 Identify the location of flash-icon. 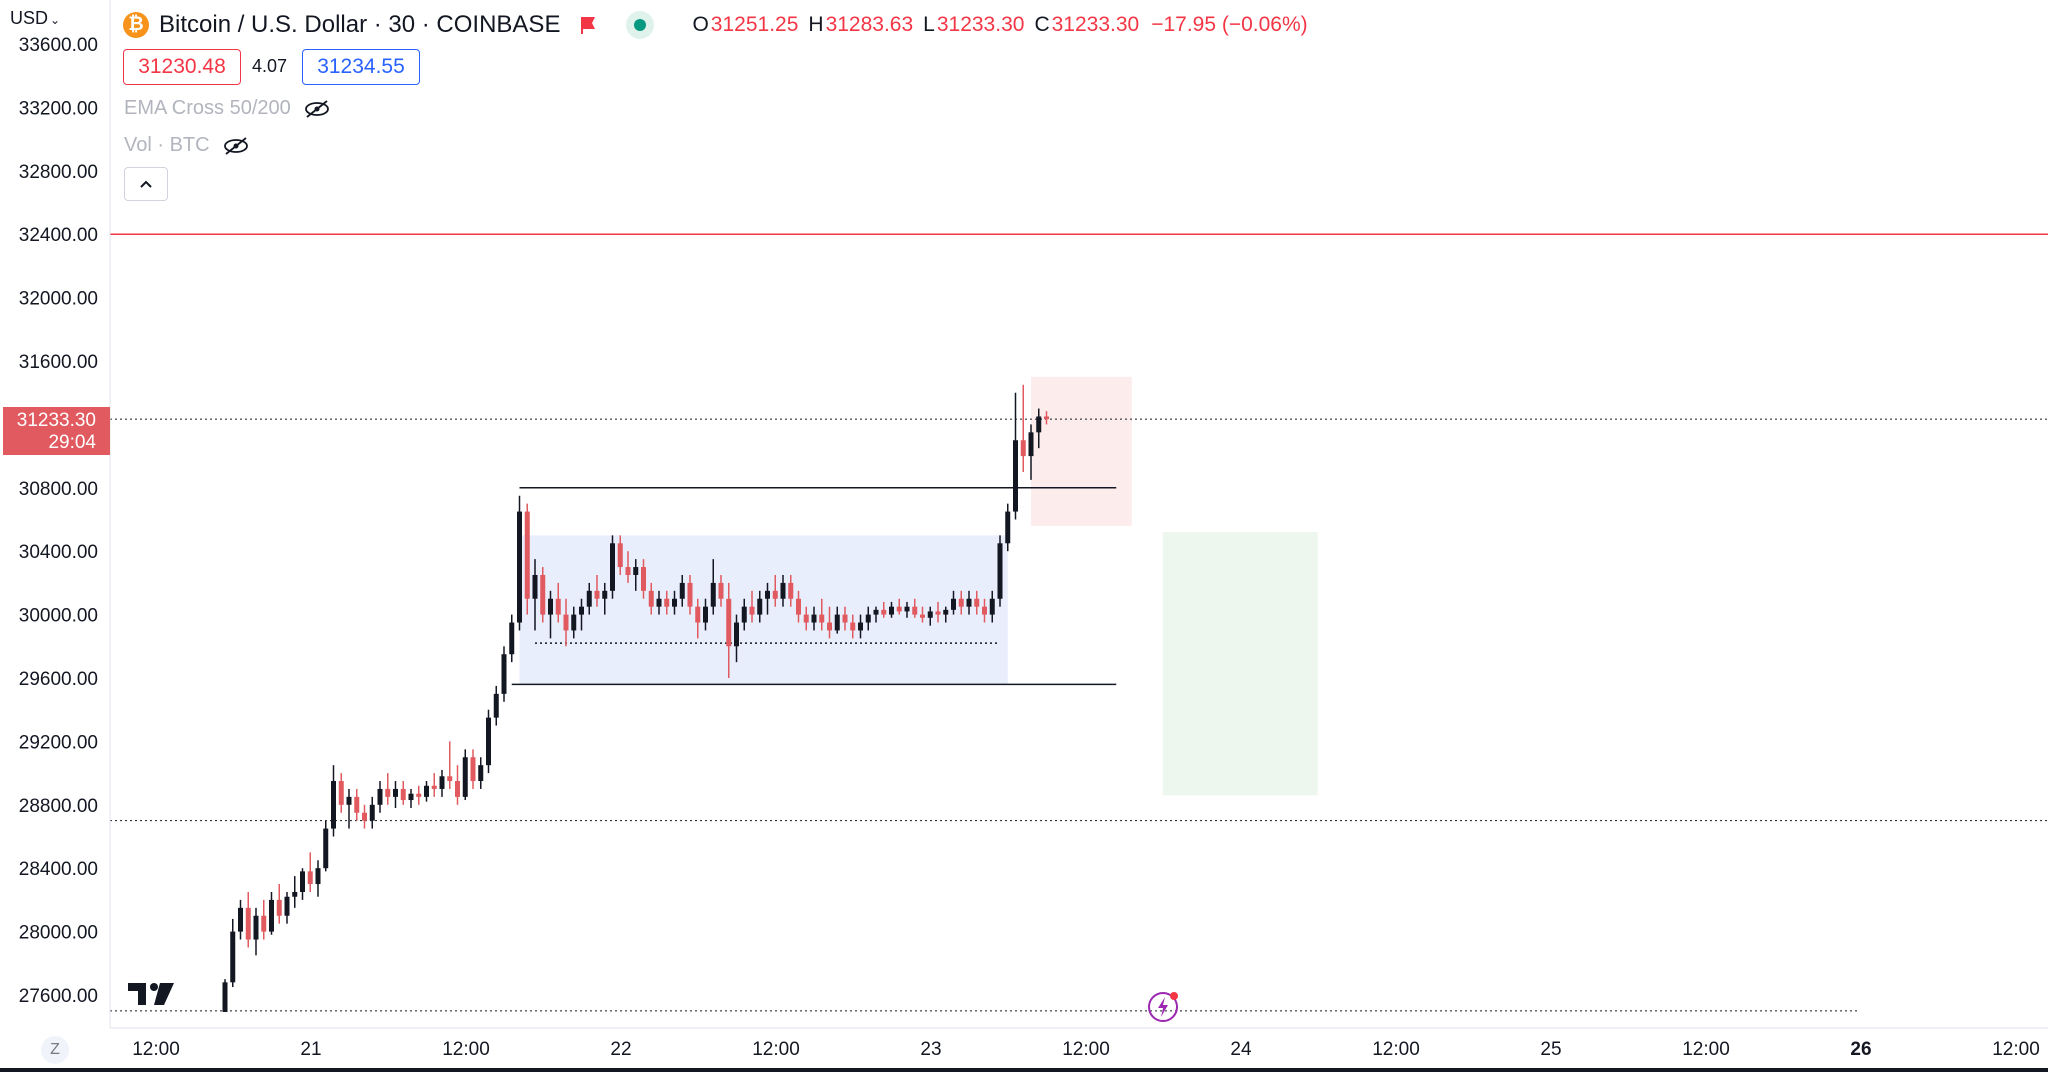
(1164, 1006).